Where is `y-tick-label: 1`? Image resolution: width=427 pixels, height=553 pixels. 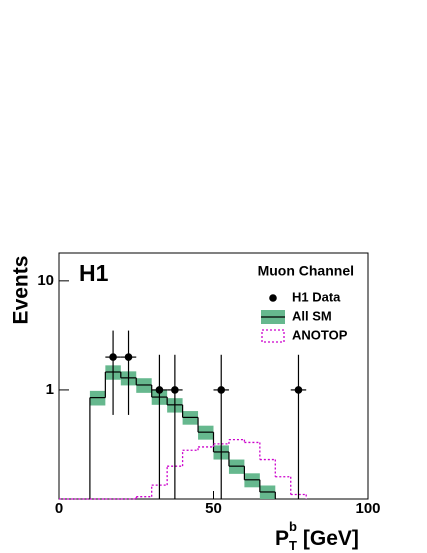
y-tick-label: 1 is located at coordinates (50, 389).